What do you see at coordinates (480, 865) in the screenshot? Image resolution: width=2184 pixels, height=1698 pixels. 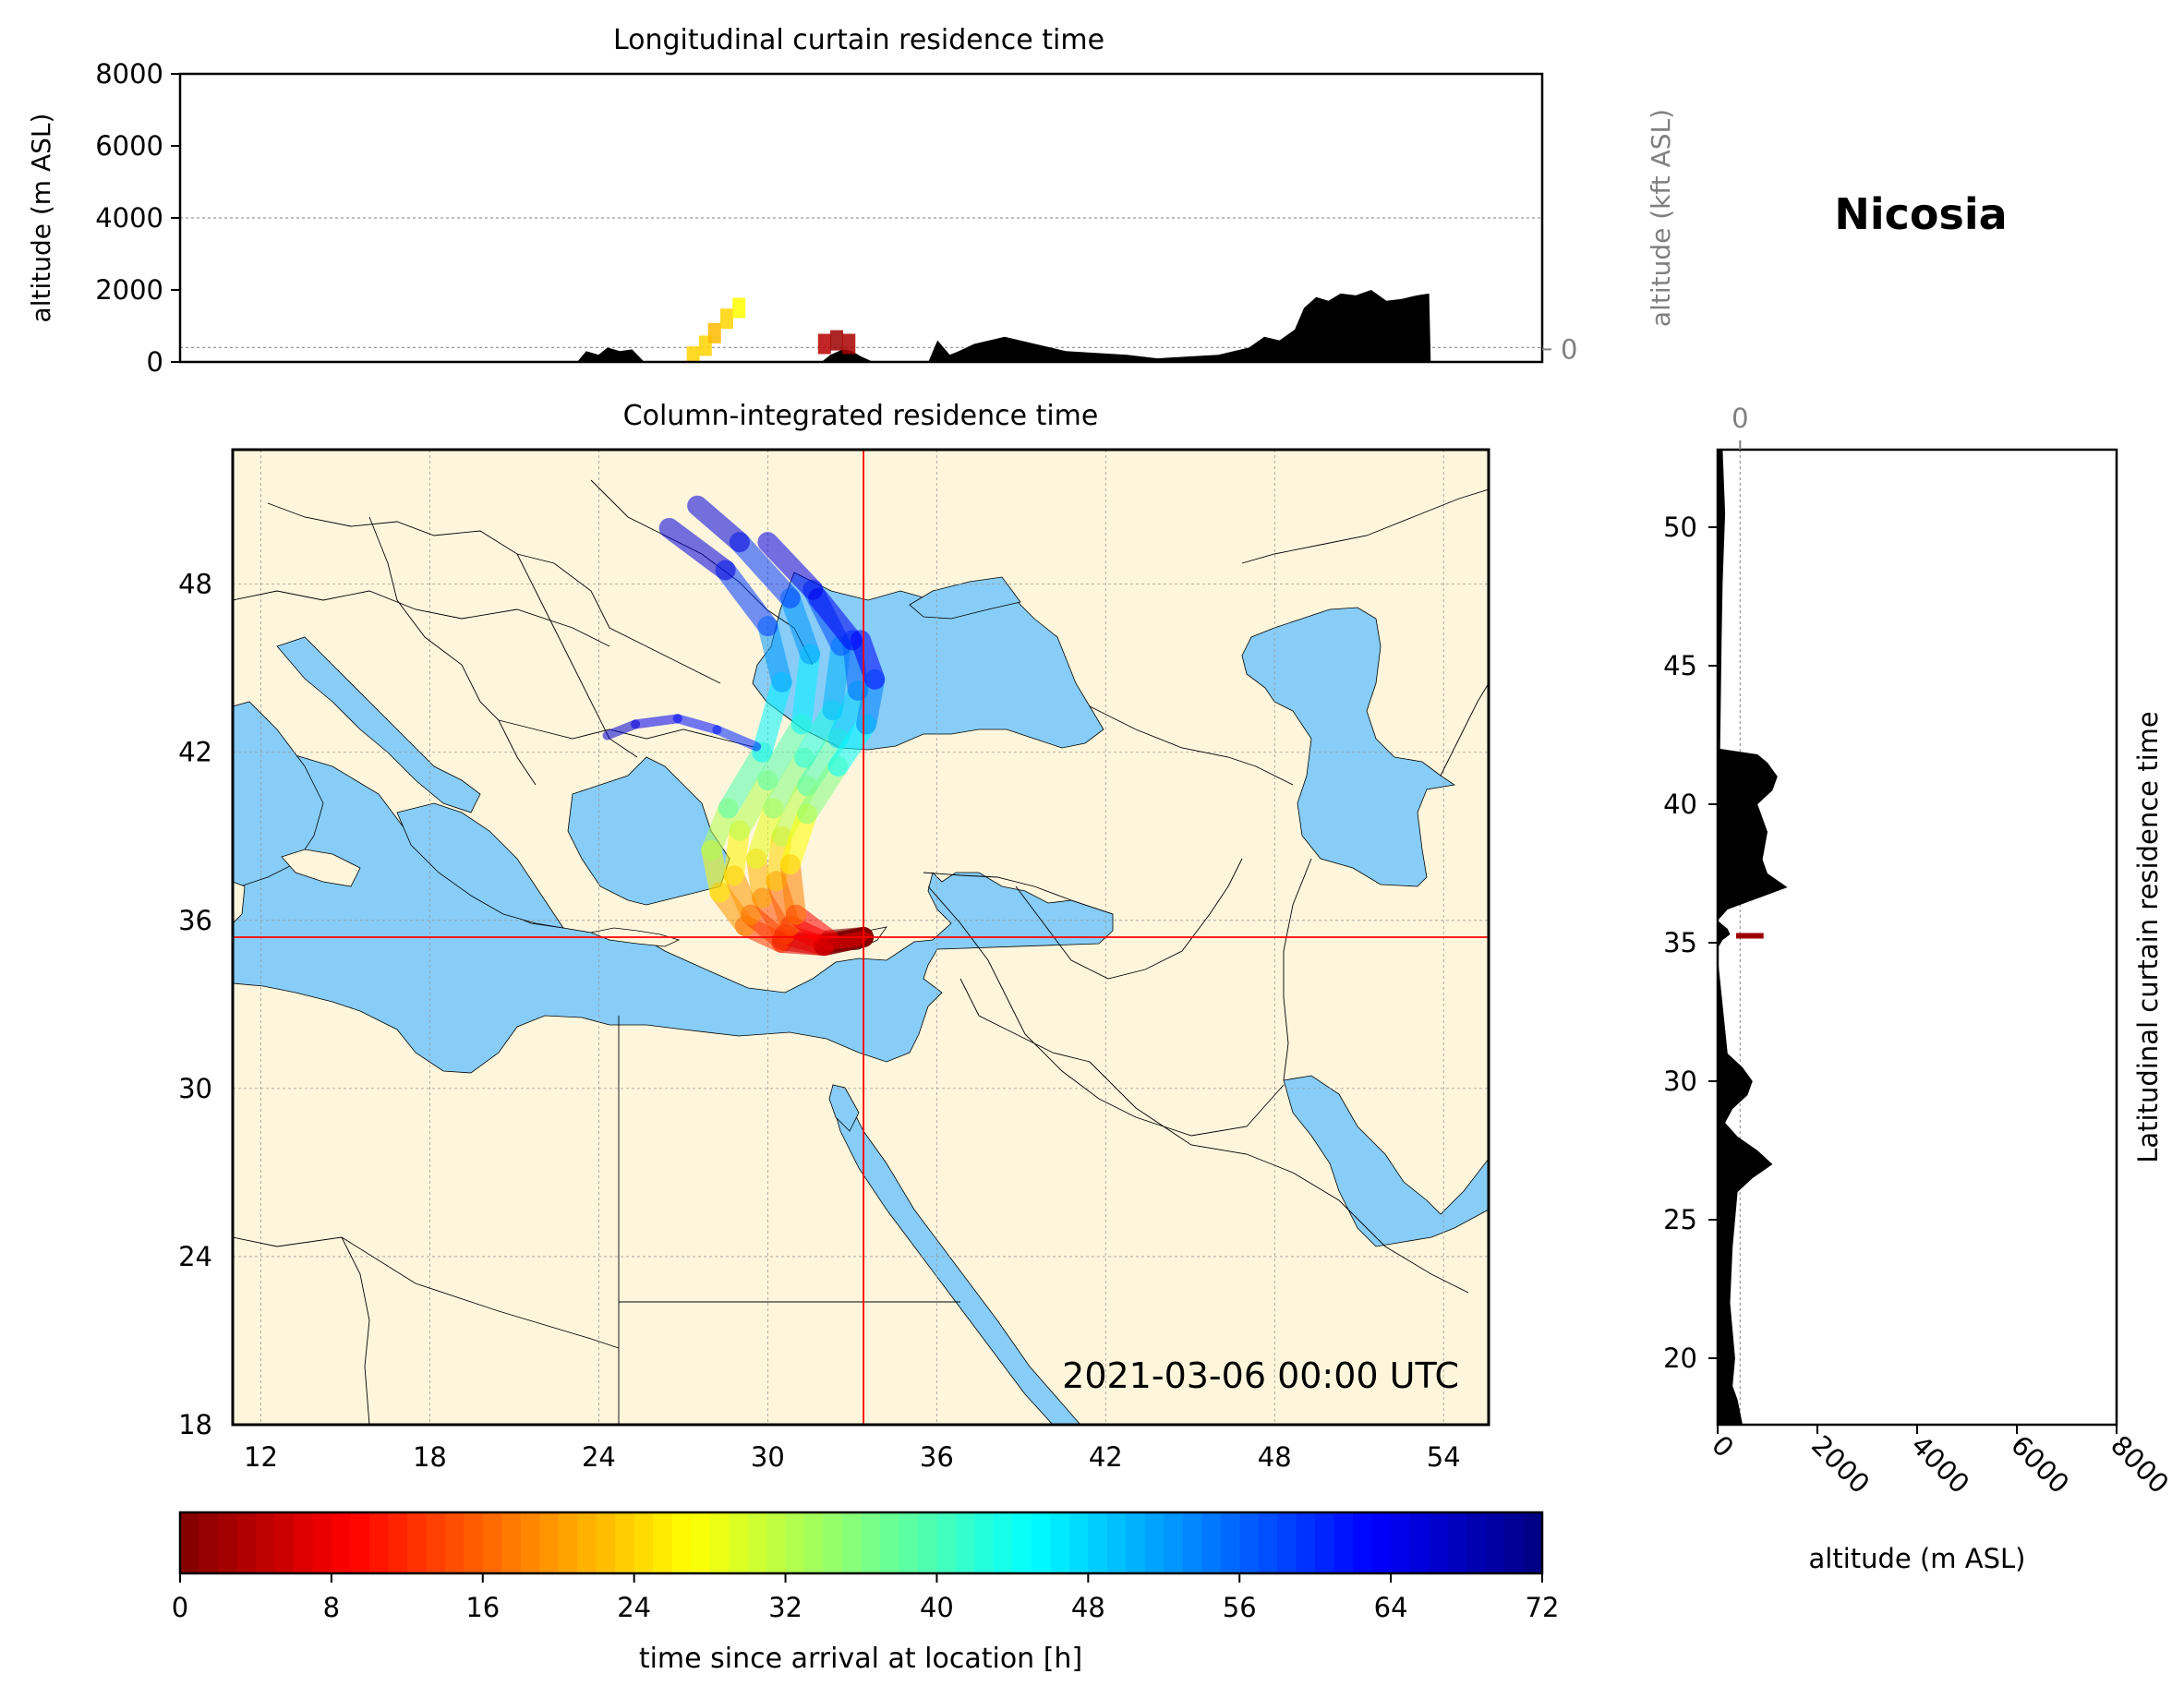 I see `ionian-sea` at bounding box center [480, 865].